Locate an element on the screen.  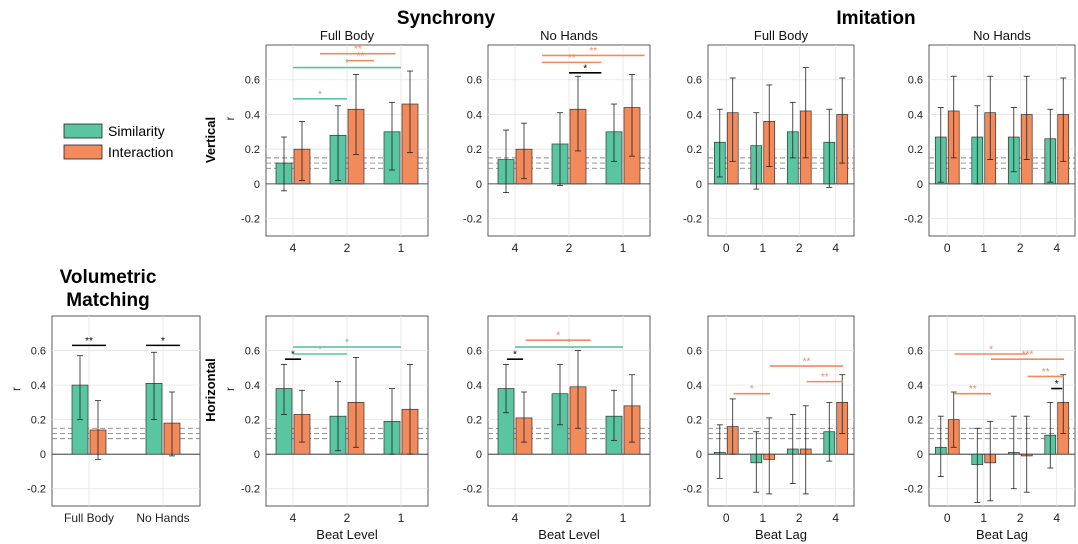
x-tick-label: No Hands is located at coordinates (162, 518).